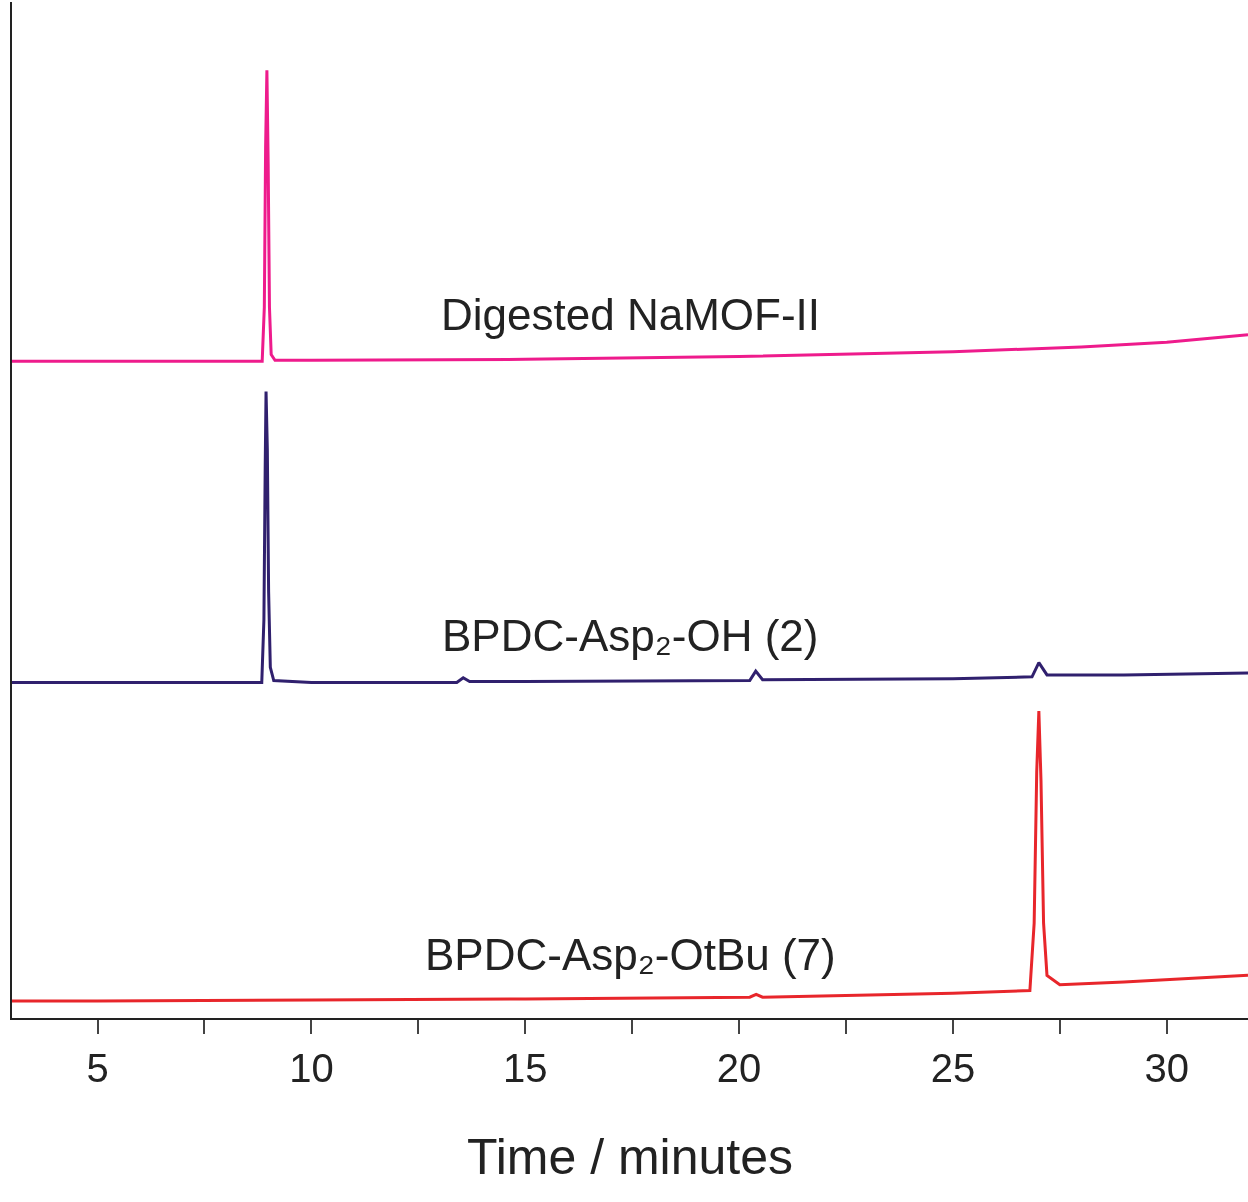  Describe the element at coordinates (953, 1068) in the screenshot. I see `x-tick-label: 25` at that location.